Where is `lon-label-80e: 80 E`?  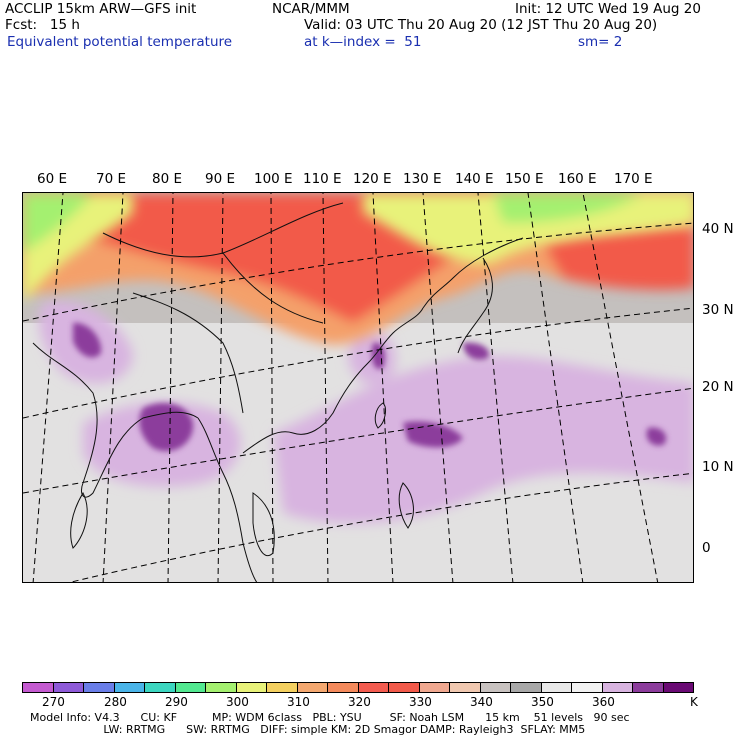
lon-label-80e: 80 E is located at coordinates (167, 179).